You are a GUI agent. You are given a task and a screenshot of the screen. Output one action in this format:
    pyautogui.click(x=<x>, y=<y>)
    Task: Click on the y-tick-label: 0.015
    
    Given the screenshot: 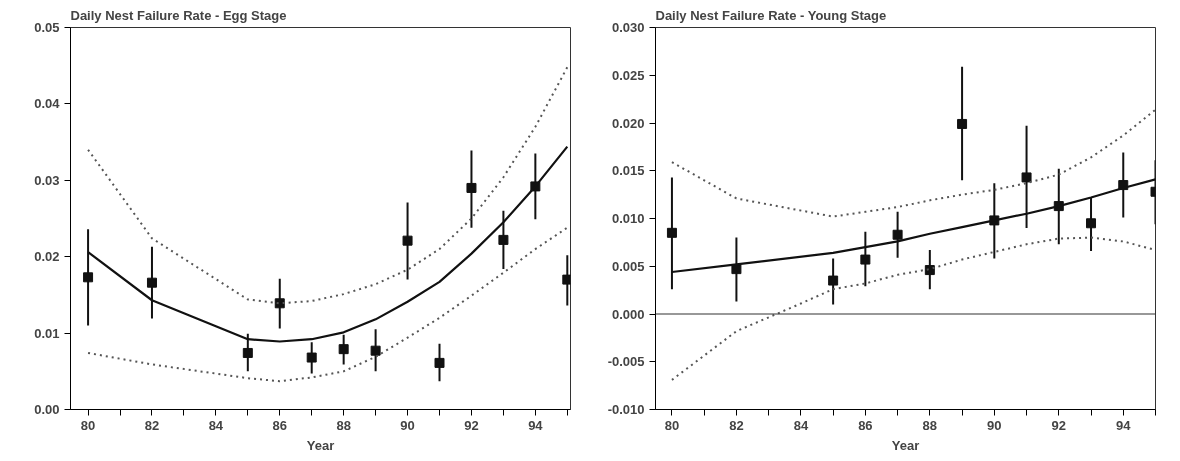 What is the action you would take?
    pyautogui.click(x=628, y=171)
    